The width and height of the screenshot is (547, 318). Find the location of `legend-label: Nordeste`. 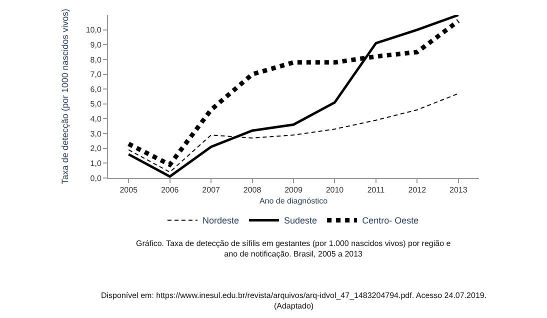

legend-label: Nordeste is located at coordinates (221, 221).